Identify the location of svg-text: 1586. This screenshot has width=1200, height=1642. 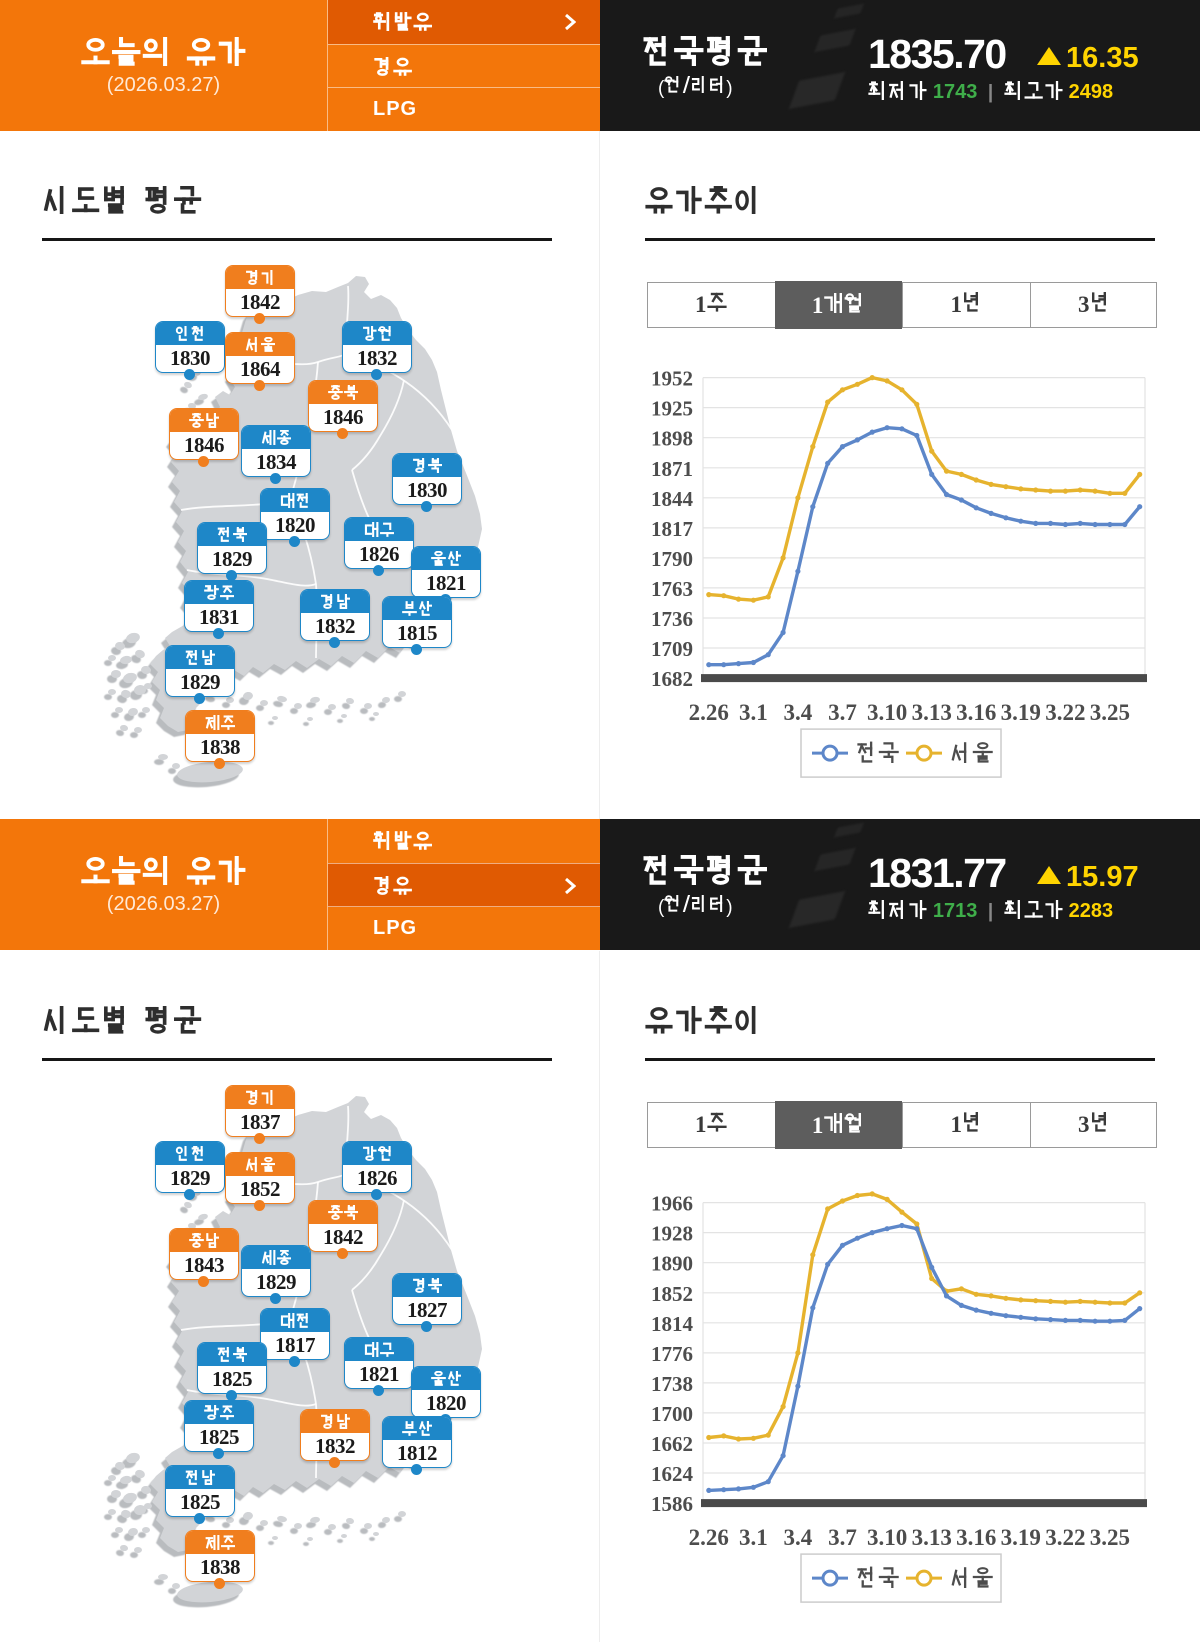
(672, 1504).